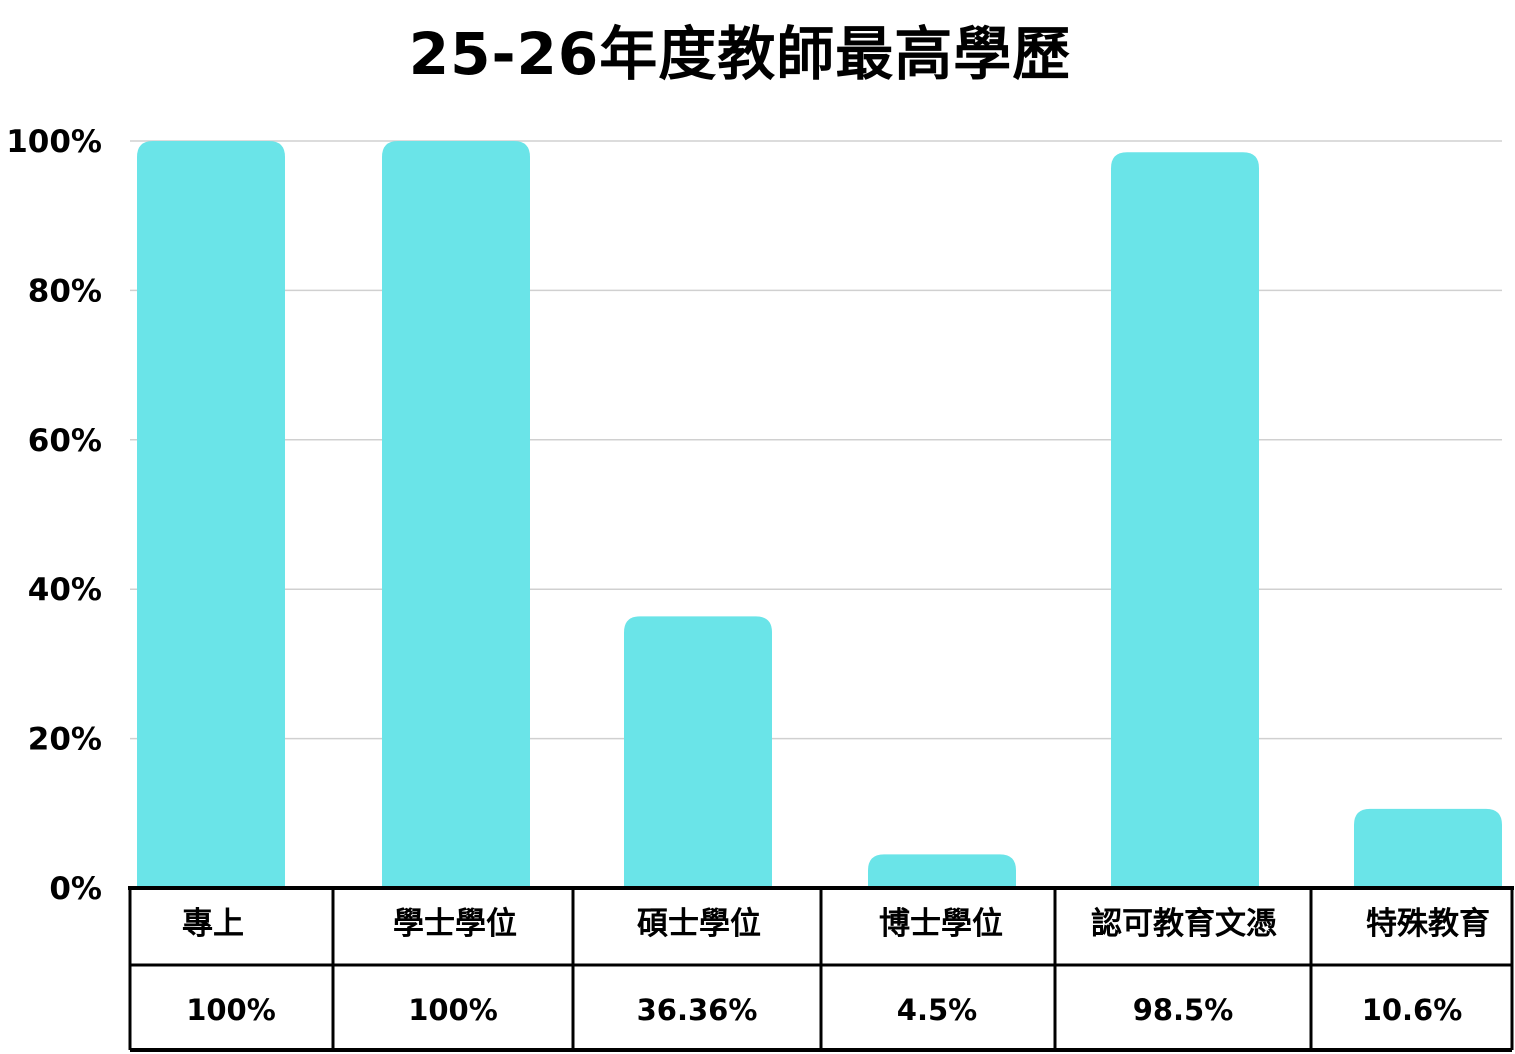 Image resolution: width=1515 pixels, height=1054 pixels. I want to click on category-label: 專上, so click(213, 924).